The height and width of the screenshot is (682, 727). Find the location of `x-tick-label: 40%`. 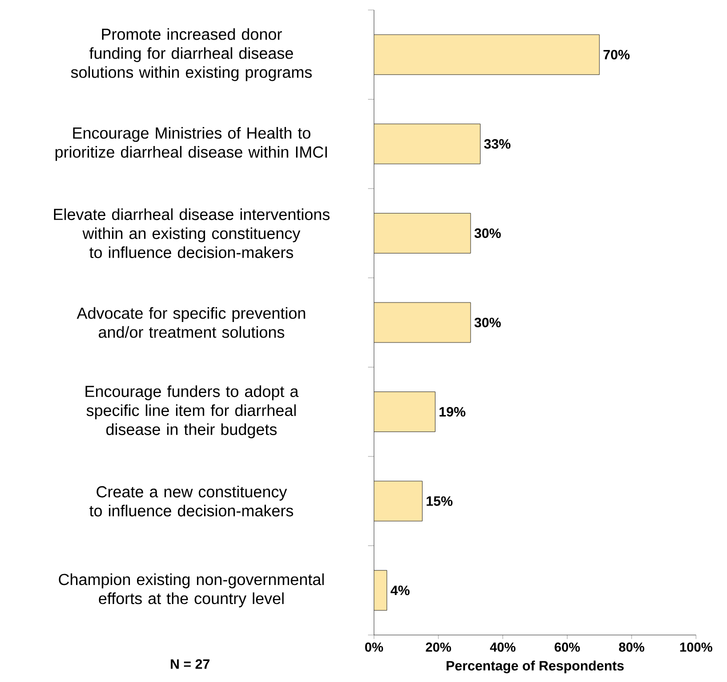

x-tick-label: 40% is located at coordinates (503, 647).